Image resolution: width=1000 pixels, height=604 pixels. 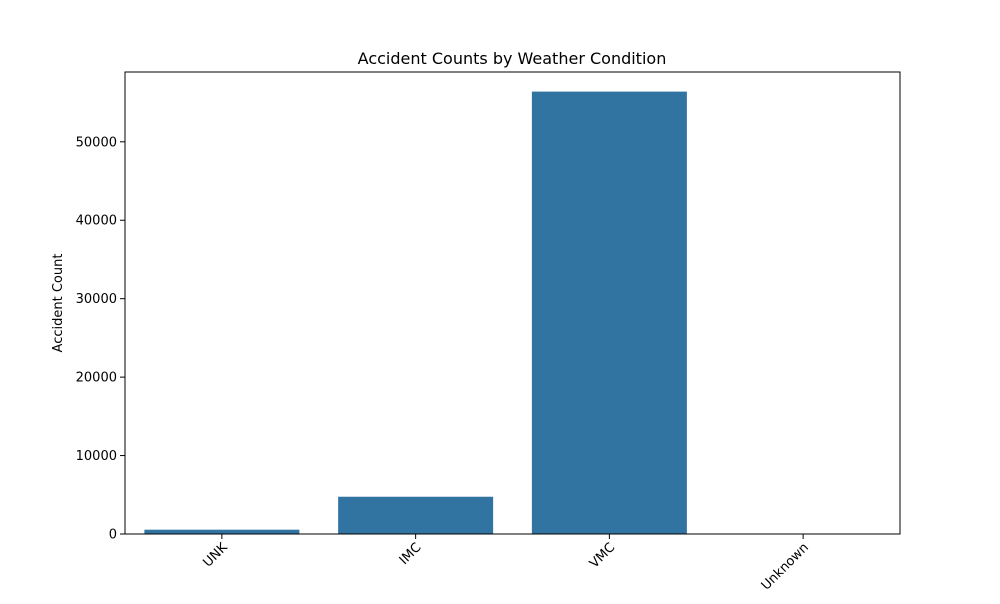 What do you see at coordinates (113, 535) in the screenshot?
I see `y-tick-label: 0` at bounding box center [113, 535].